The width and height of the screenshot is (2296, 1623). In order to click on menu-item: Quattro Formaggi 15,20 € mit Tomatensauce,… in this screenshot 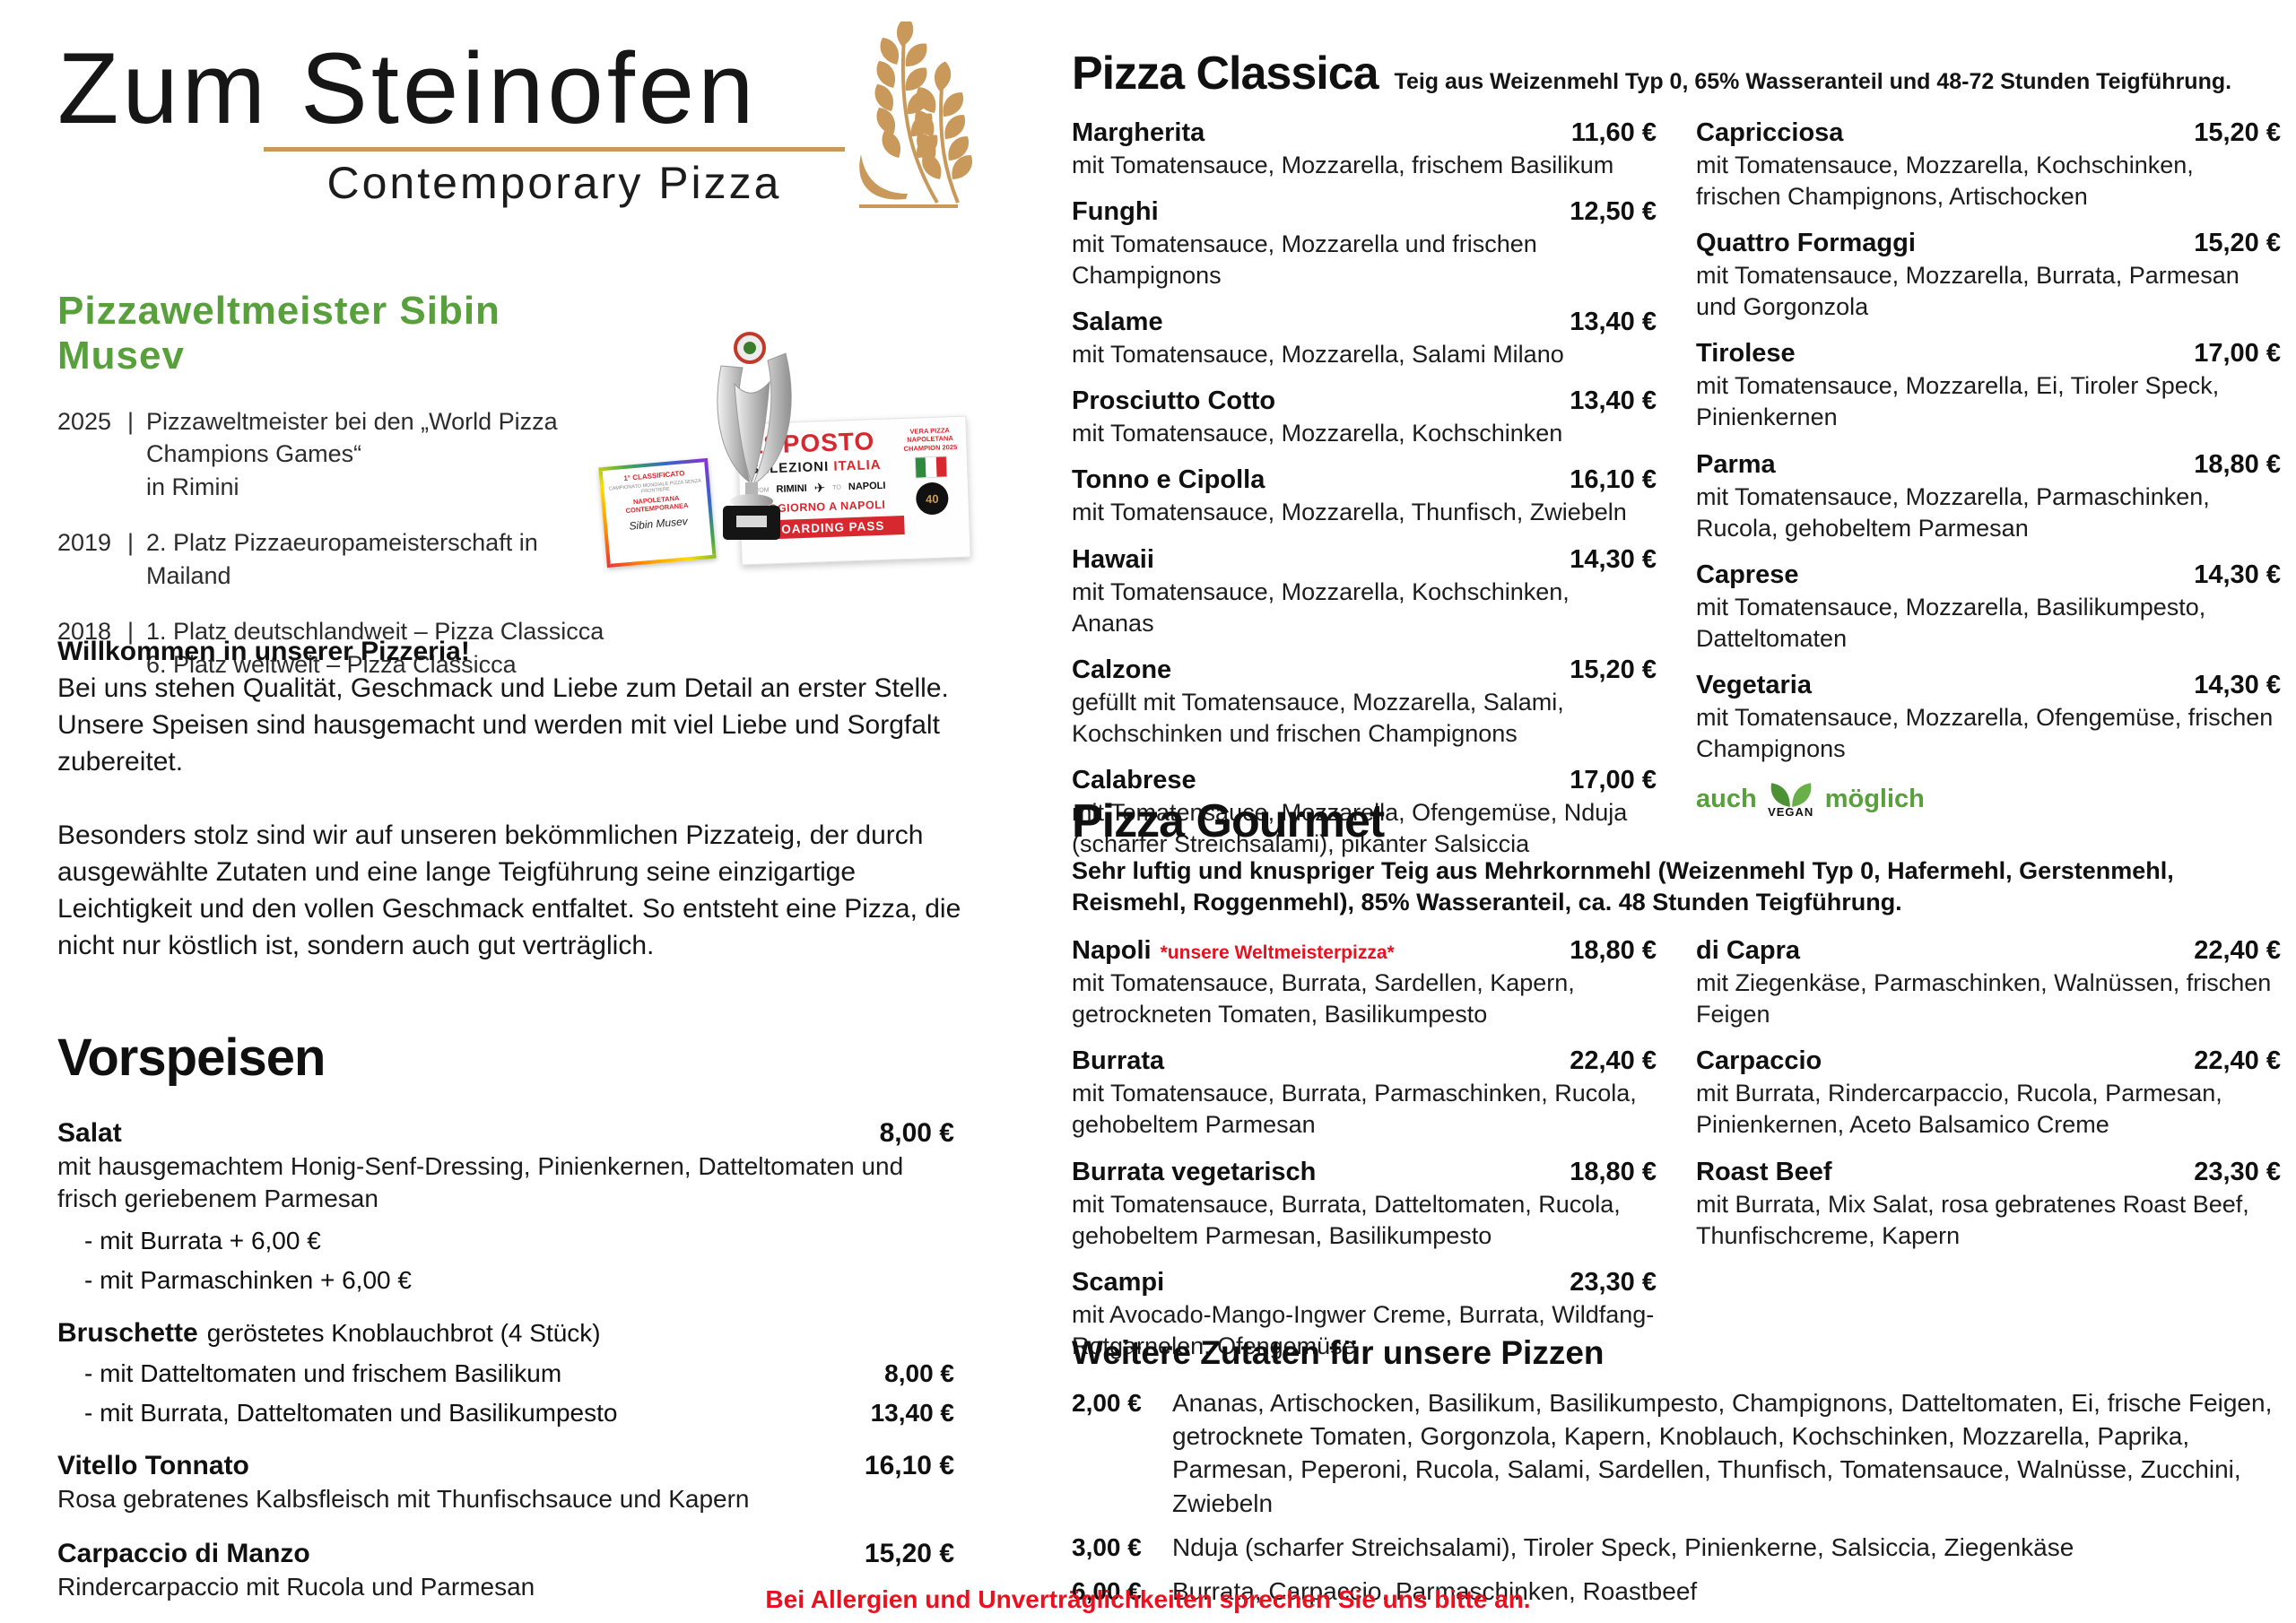, I will do `click(1988, 276)`.